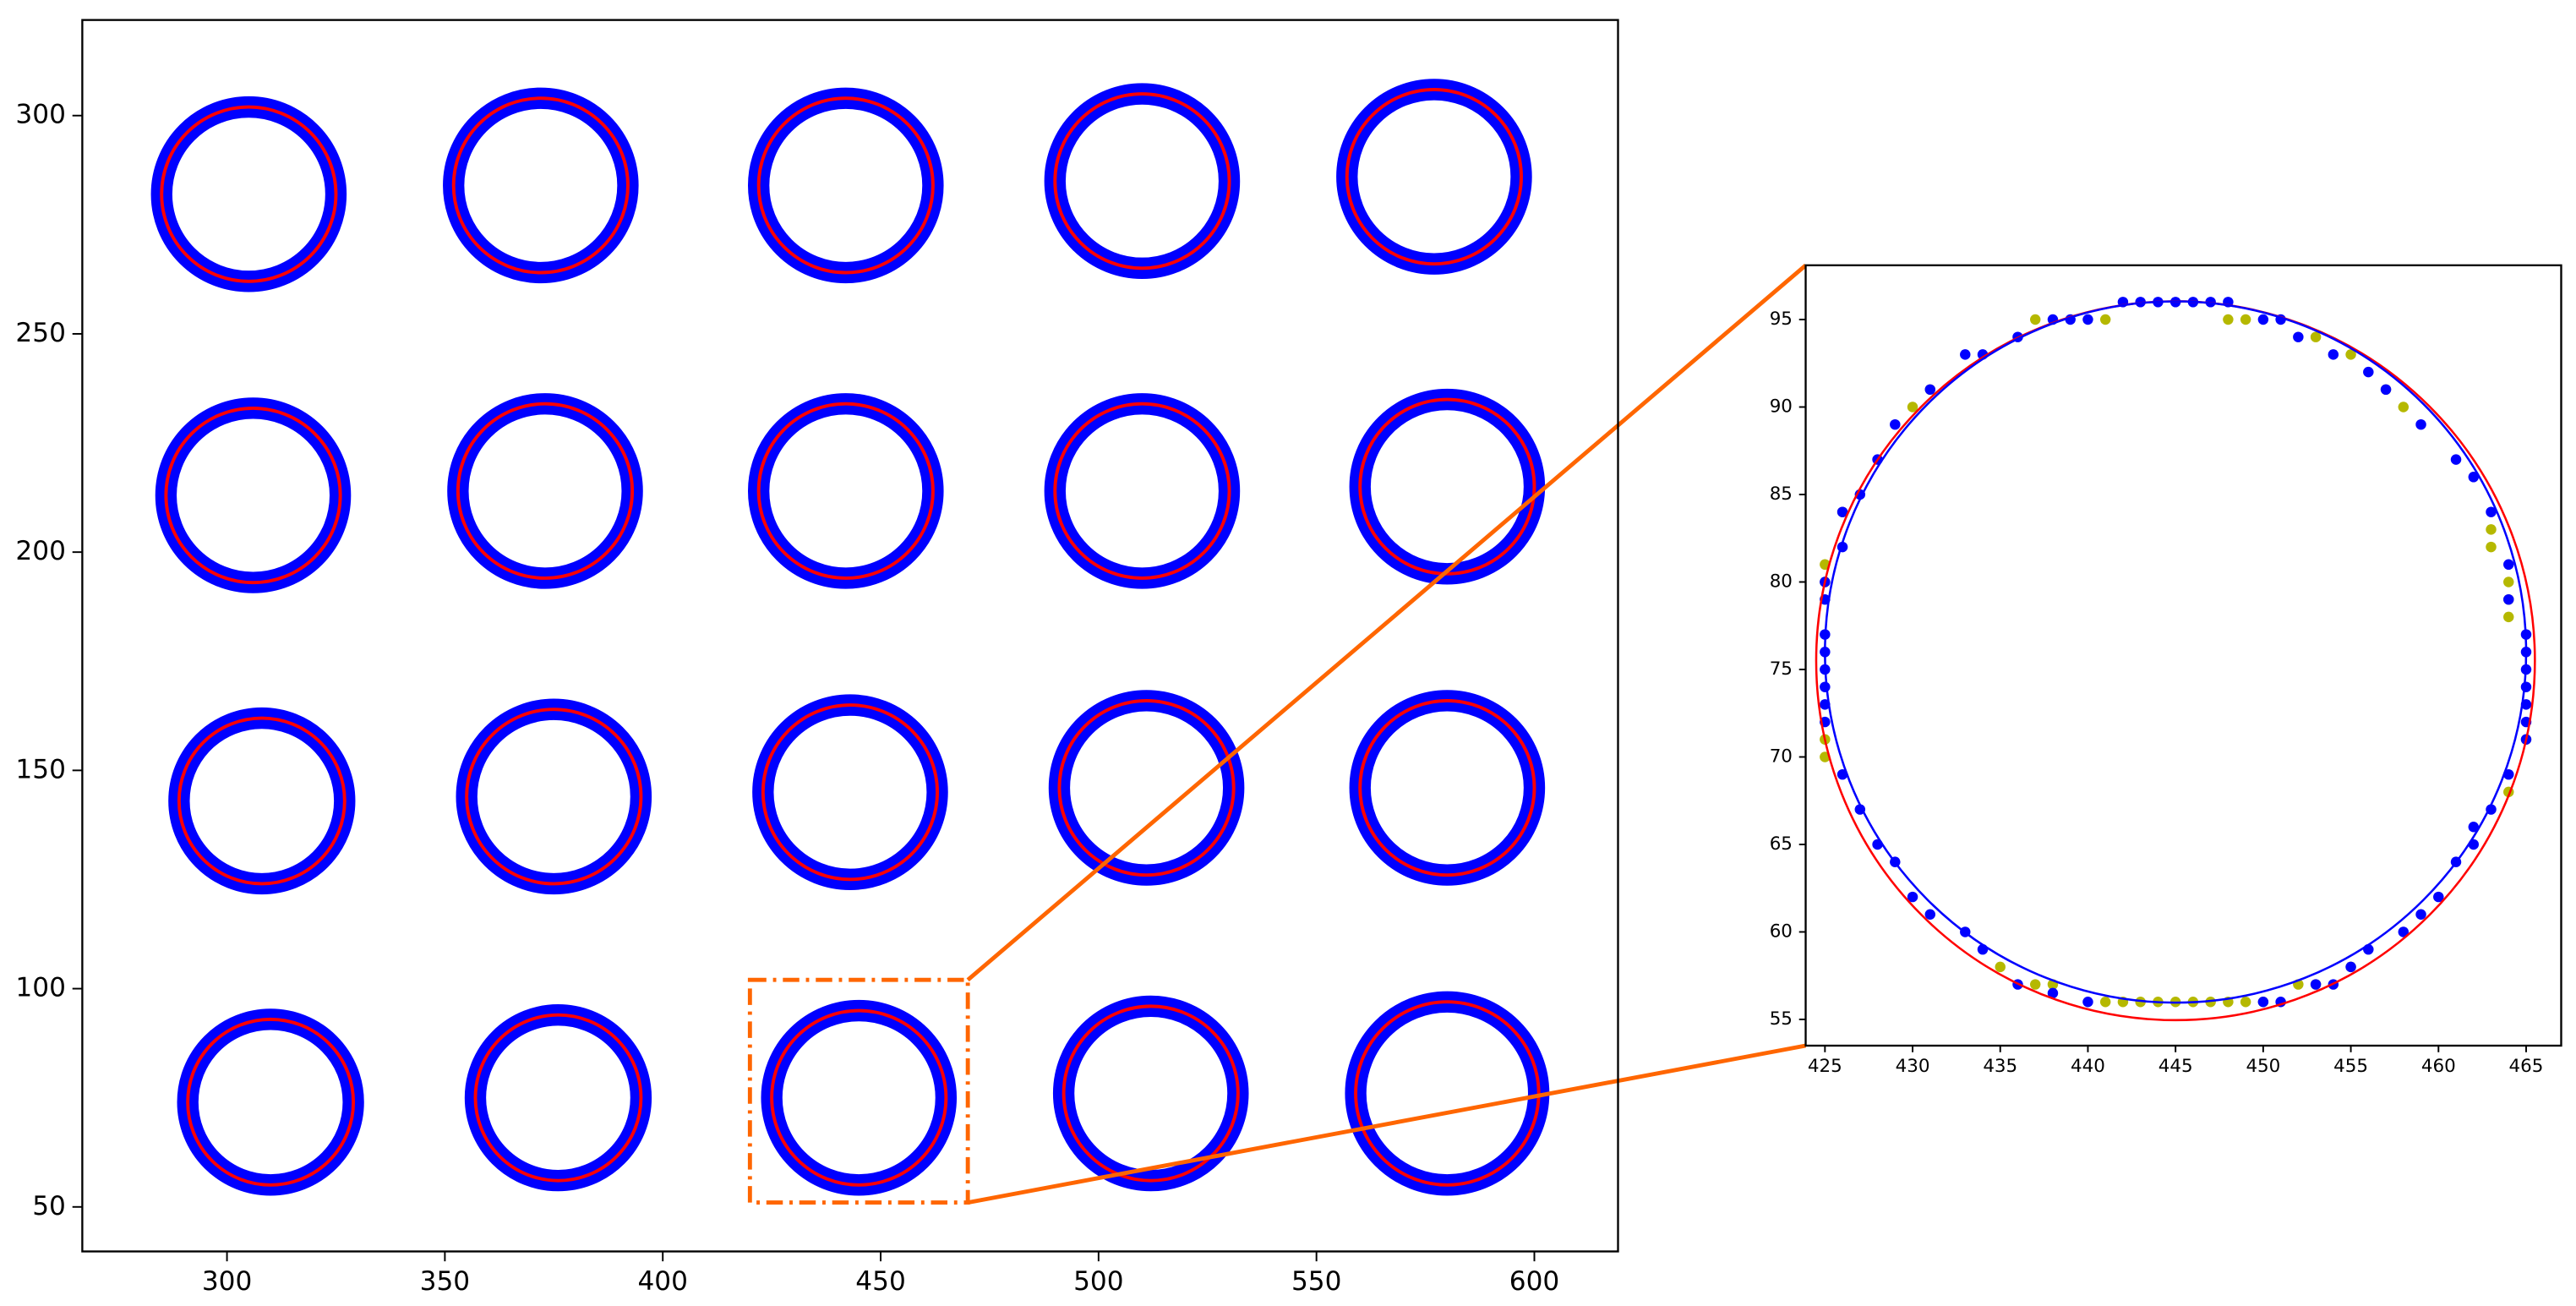  Describe the element at coordinates (1781, 494) in the screenshot. I see `y-tick-label: 85` at that location.